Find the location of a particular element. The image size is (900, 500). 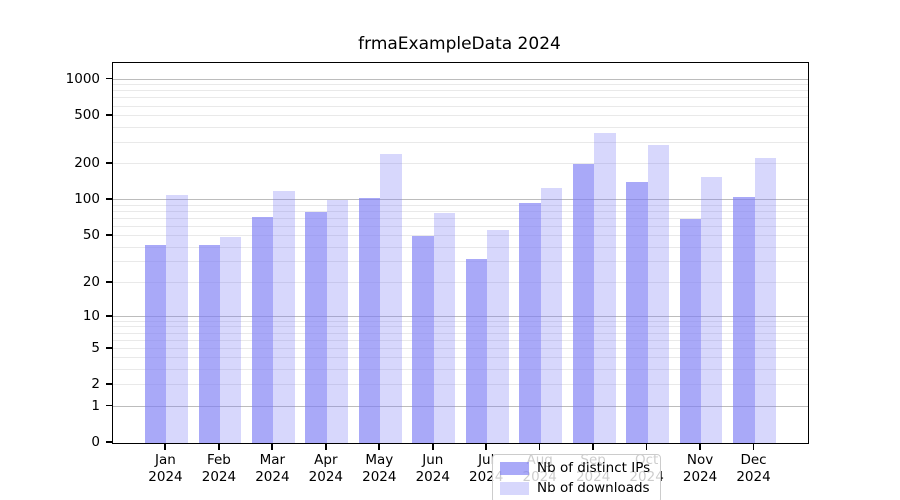

bar-ips-feb is located at coordinates (209, 344).